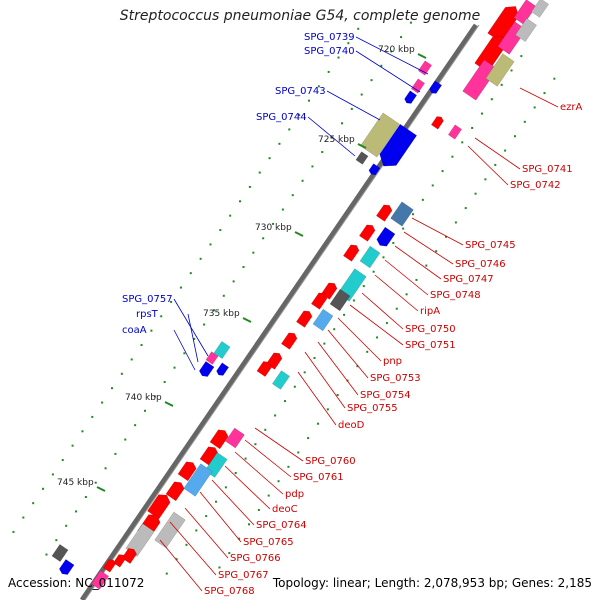  I want to click on red-gene-label-18: deoC, so click(285, 509).